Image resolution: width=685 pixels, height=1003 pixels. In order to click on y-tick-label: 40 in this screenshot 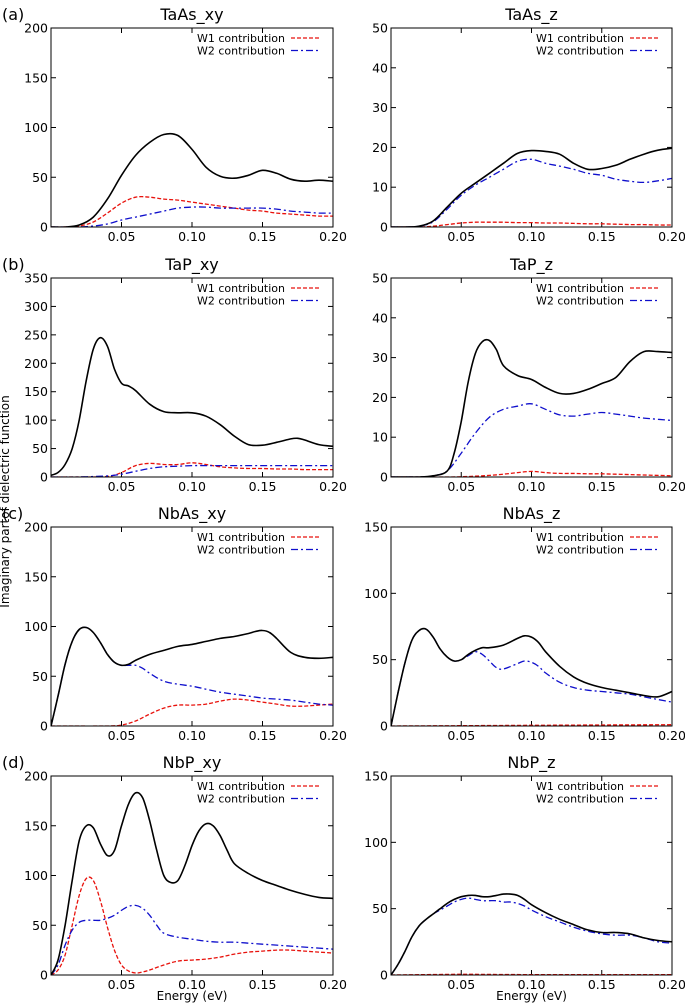, I will do `click(380, 317)`.